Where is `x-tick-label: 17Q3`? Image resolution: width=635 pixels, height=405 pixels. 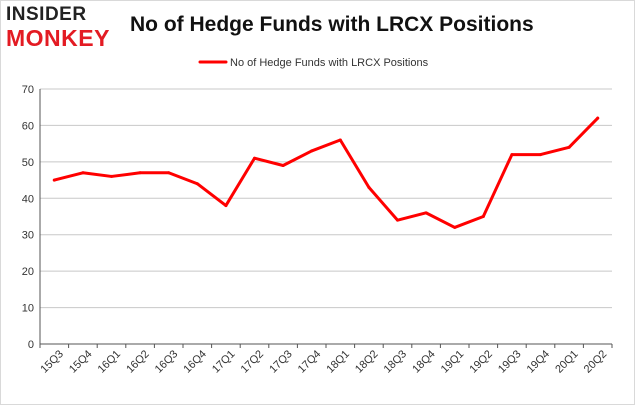 x-tick-label: 17Q3 is located at coordinates (281, 362).